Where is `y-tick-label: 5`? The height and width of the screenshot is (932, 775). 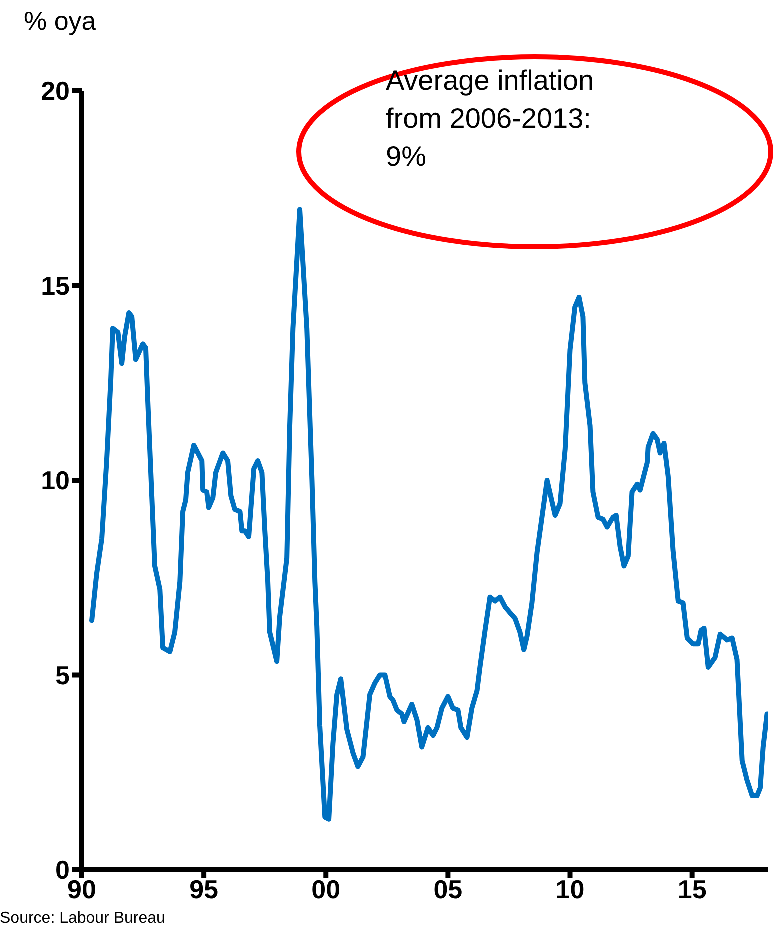 y-tick-label: 5 is located at coordinates (63, 675).